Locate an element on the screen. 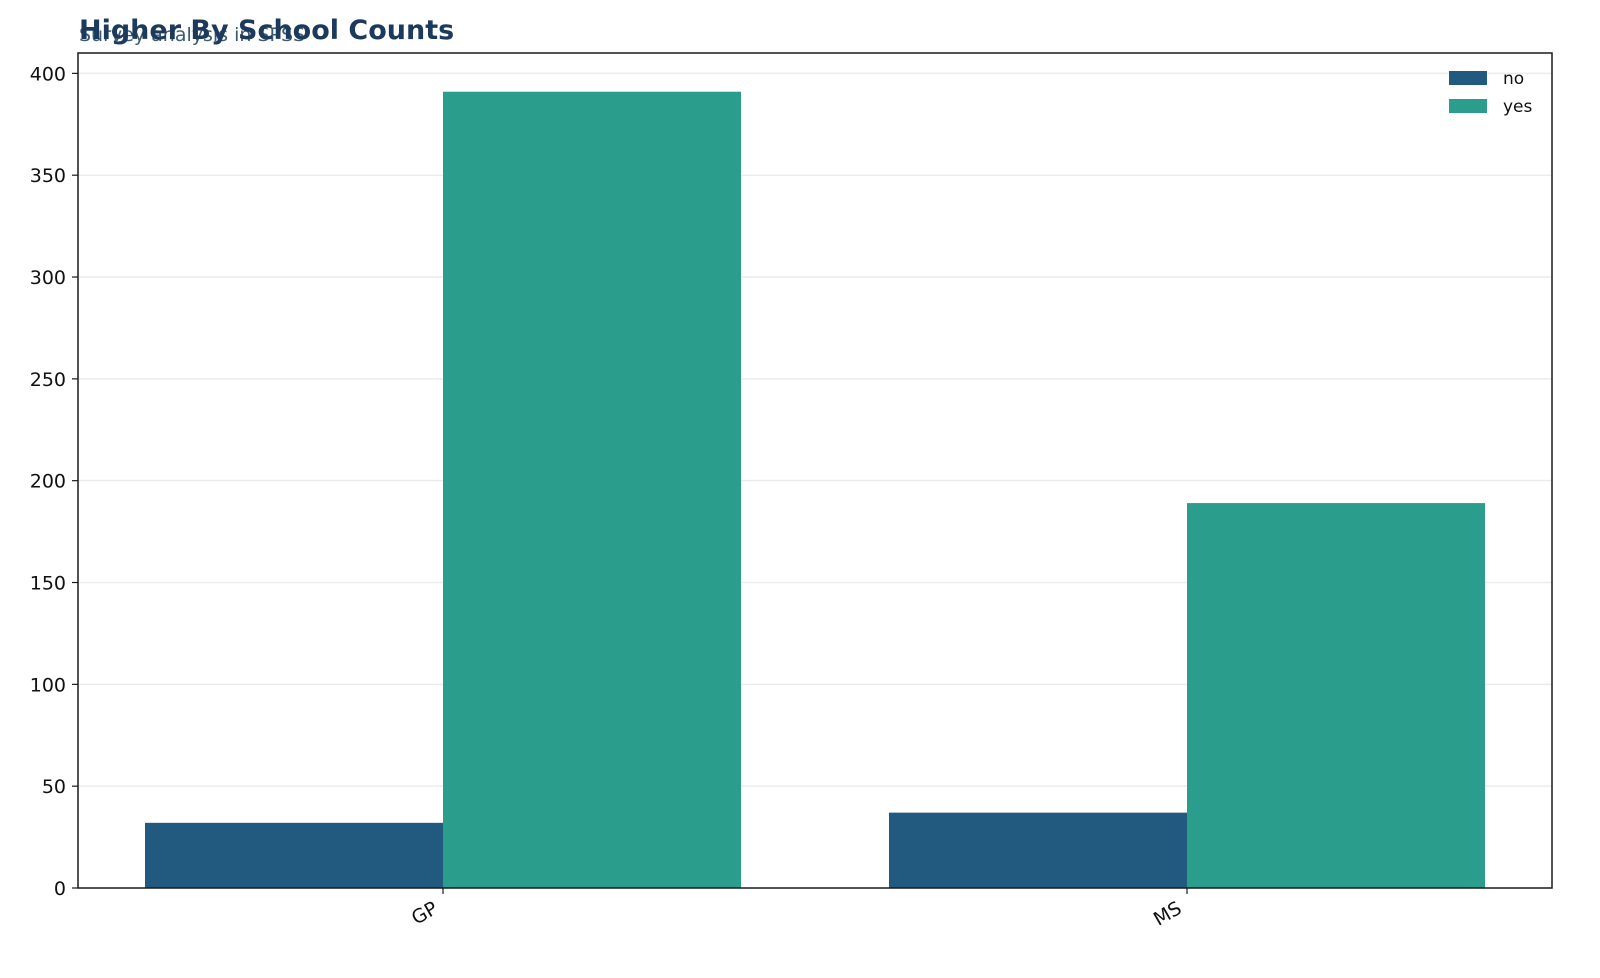 This screenshot has width=1600, height=978. bar-yes-MS is located at coordinates (1336, 695).